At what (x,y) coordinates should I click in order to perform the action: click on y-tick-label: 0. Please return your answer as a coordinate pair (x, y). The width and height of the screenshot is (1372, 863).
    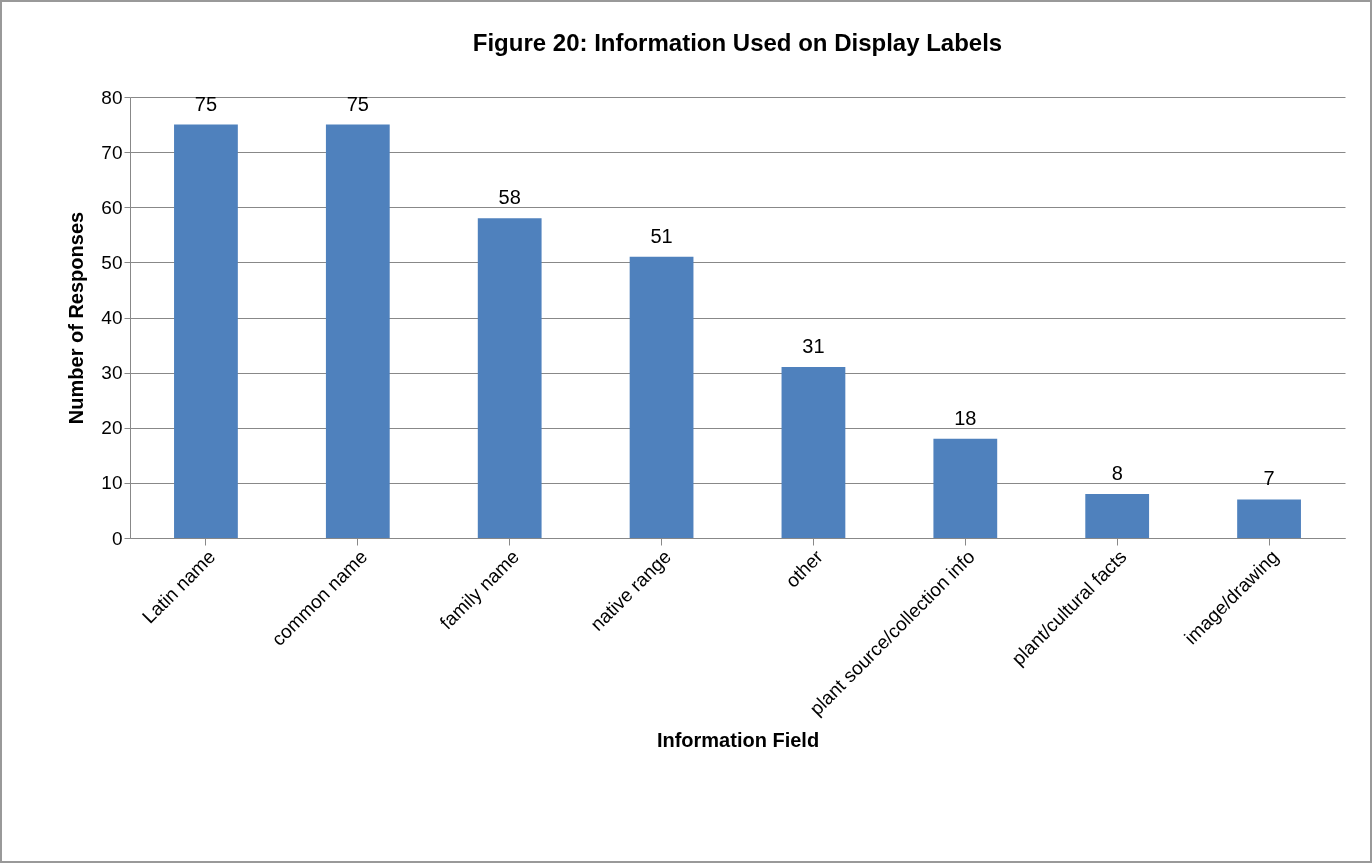
    Looking at the image, I should click on (117, 538).